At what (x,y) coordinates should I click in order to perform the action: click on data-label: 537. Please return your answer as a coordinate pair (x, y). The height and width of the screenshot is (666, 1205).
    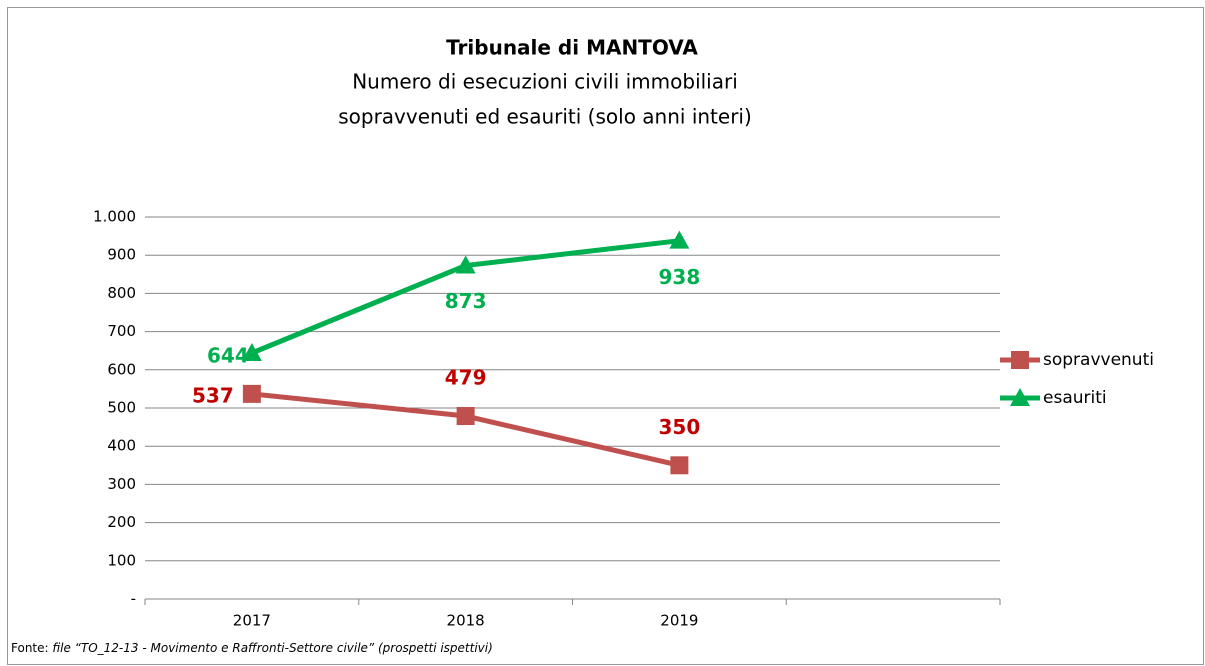
    Looking at the image, I should click on (213, 395).